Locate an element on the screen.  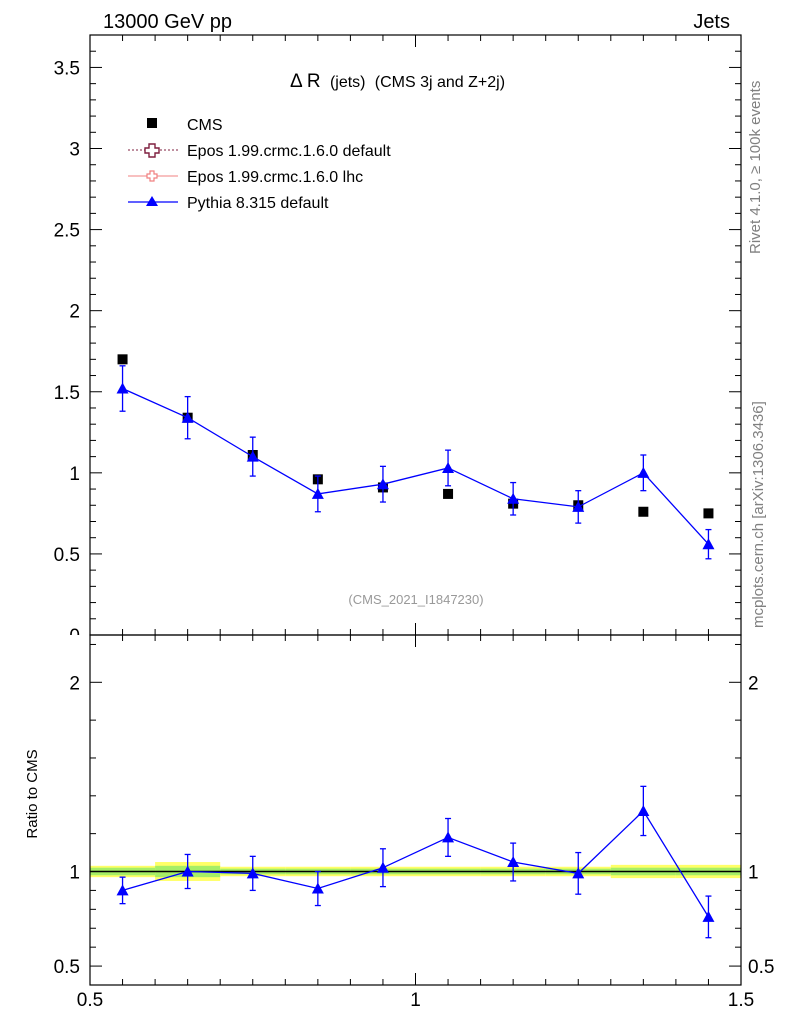
mcplots-label: mcplots.cern.ch [arXiv:1306.3436] is located at coordinates (758, 514).